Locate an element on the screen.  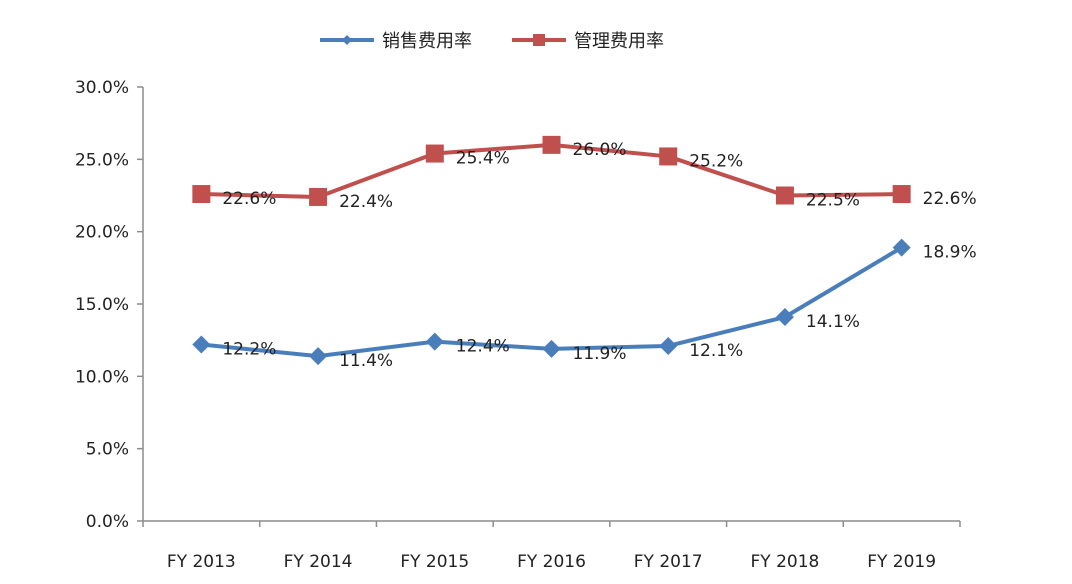
legend-label: 管理费用率 is located at coordinates (619, 41).